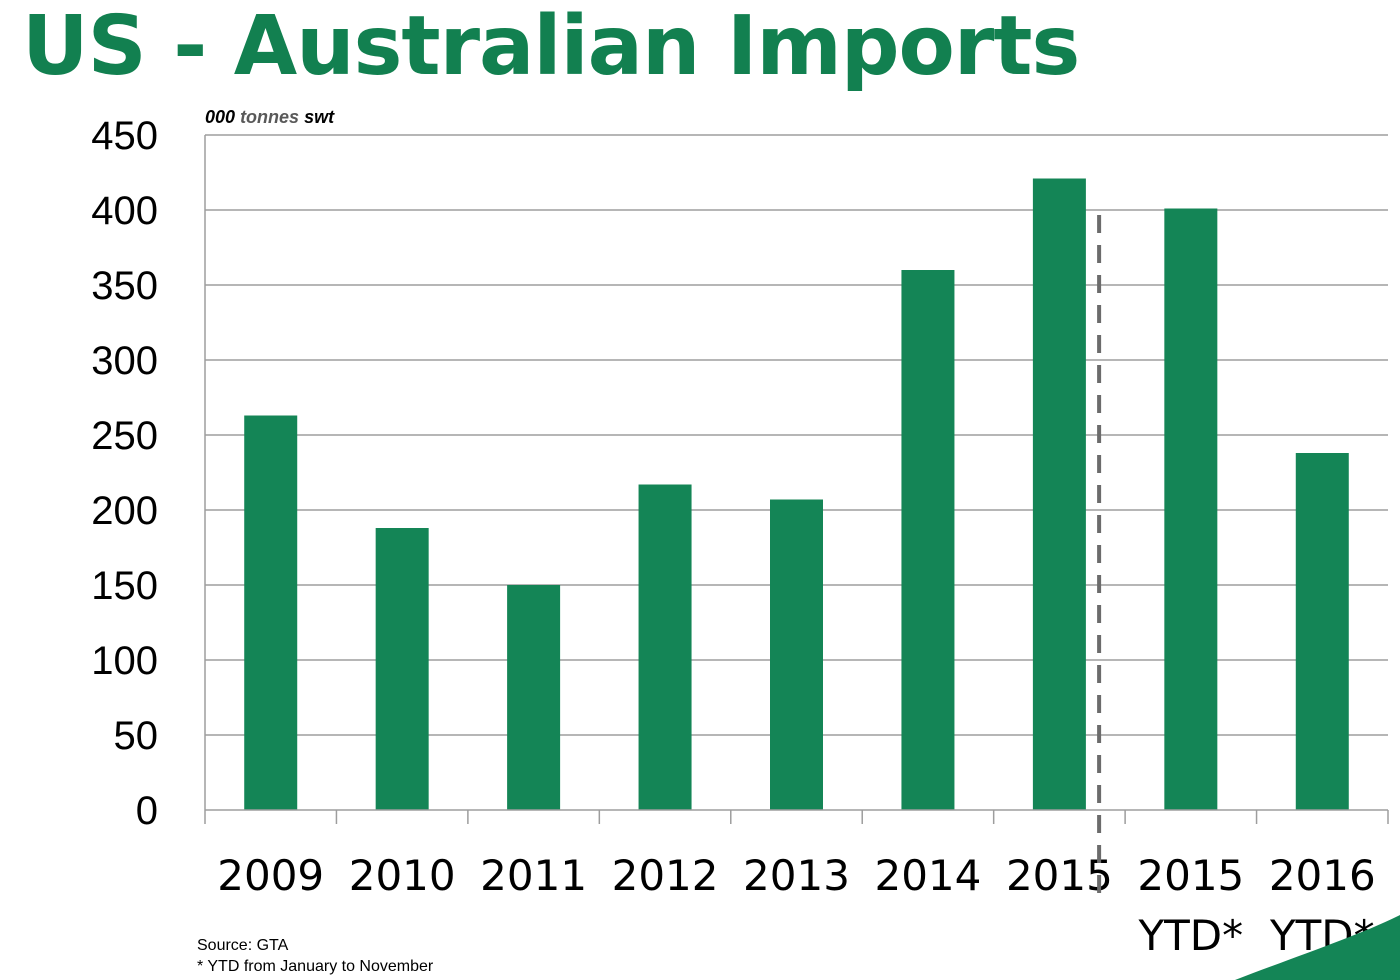  I want to click on x-tick-label: 2013, so click(796, 875).